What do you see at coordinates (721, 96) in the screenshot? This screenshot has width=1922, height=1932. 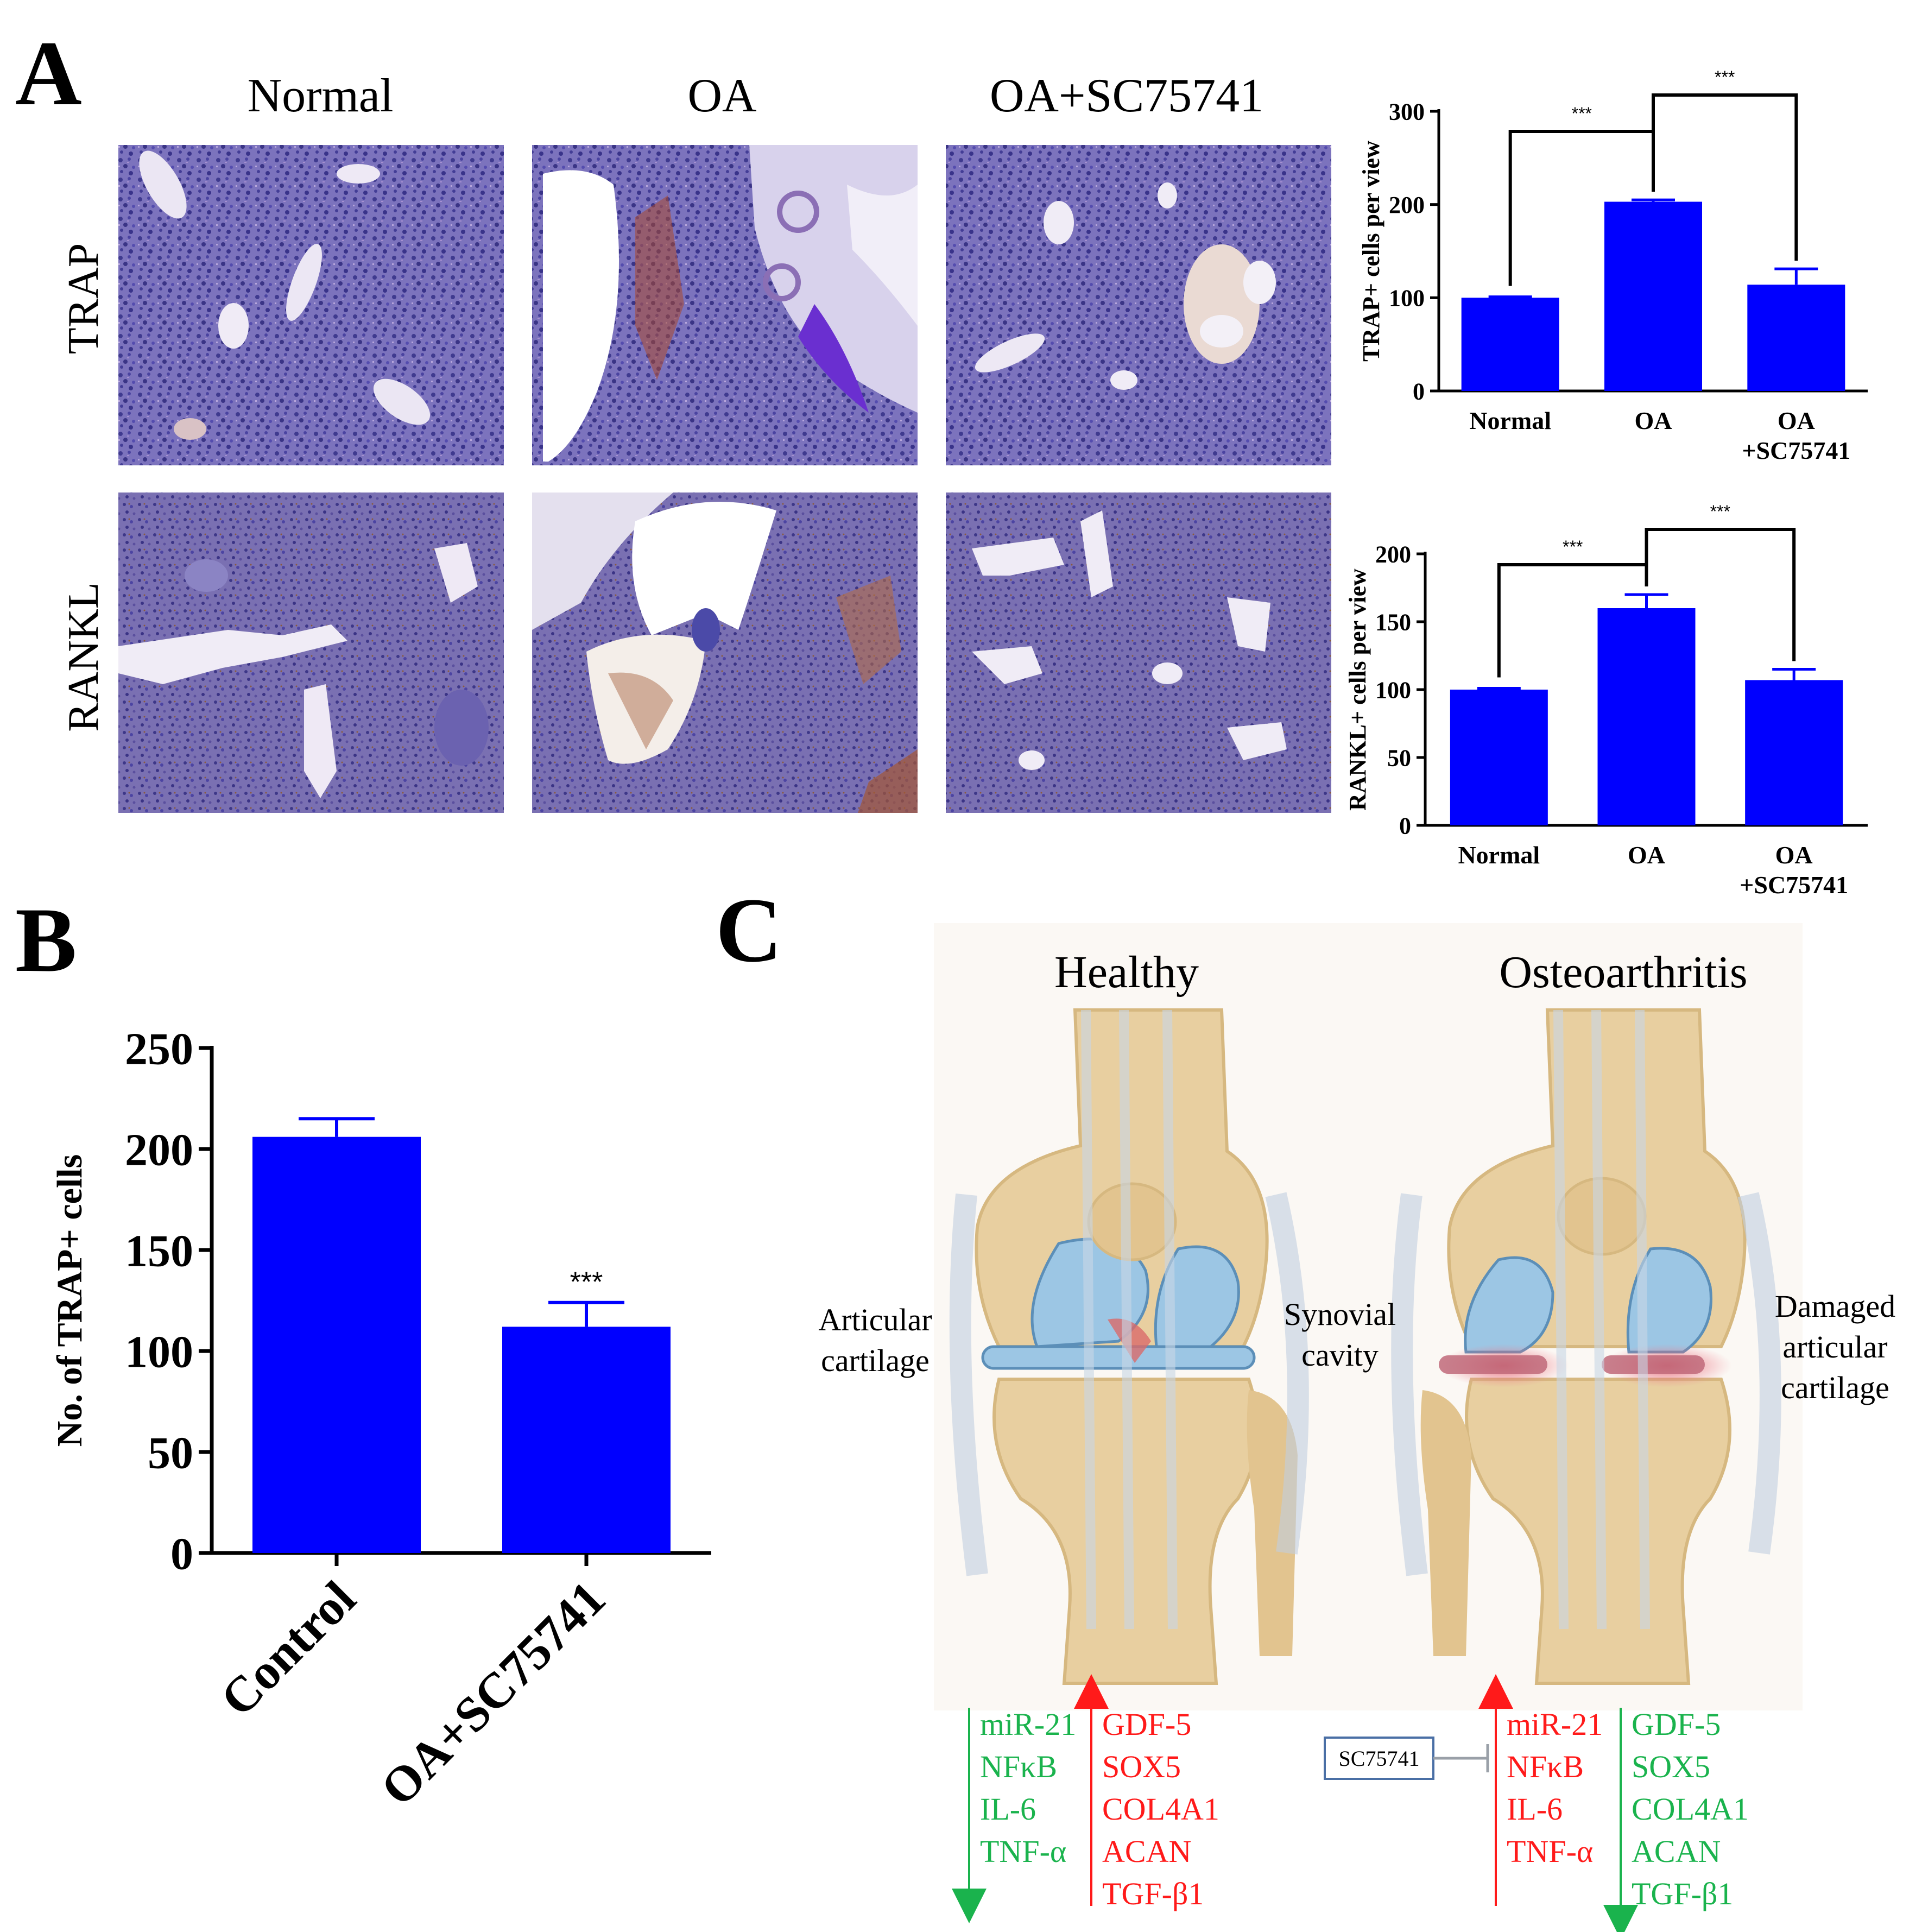 I see `column-label-oa: OA` at bounding box center [721, 96].